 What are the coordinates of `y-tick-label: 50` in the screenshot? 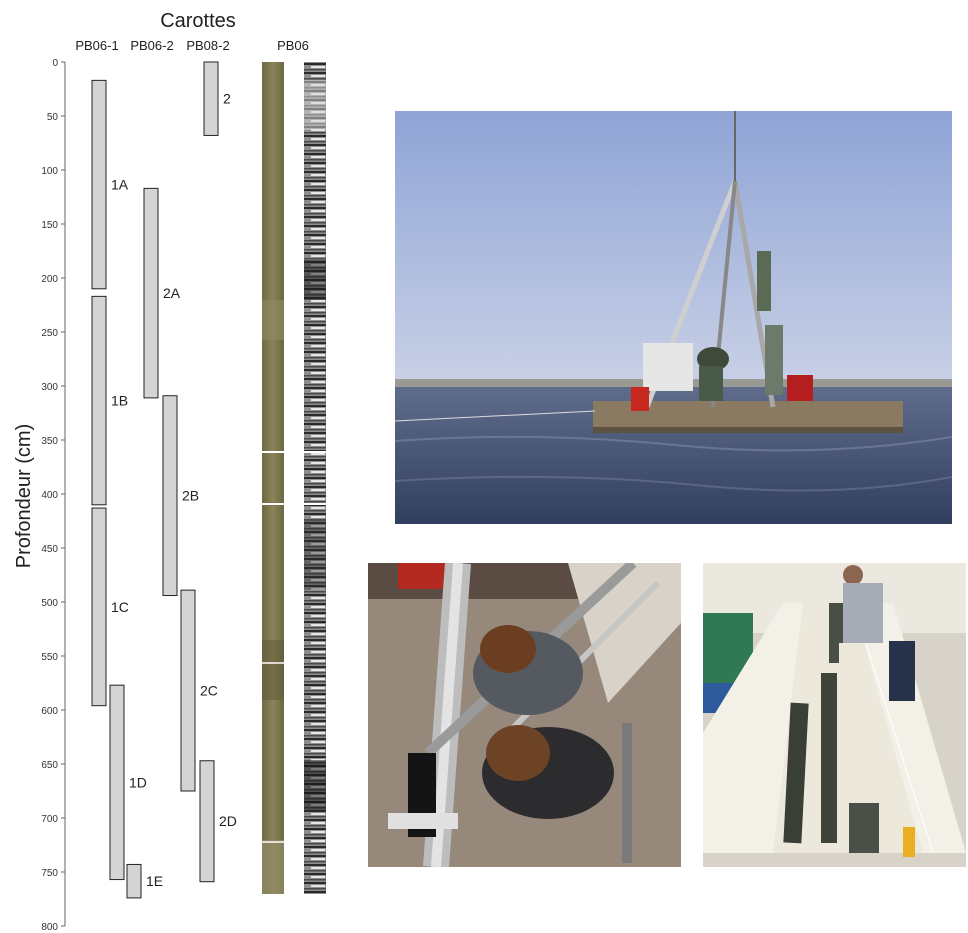 It's located at (53, 117).